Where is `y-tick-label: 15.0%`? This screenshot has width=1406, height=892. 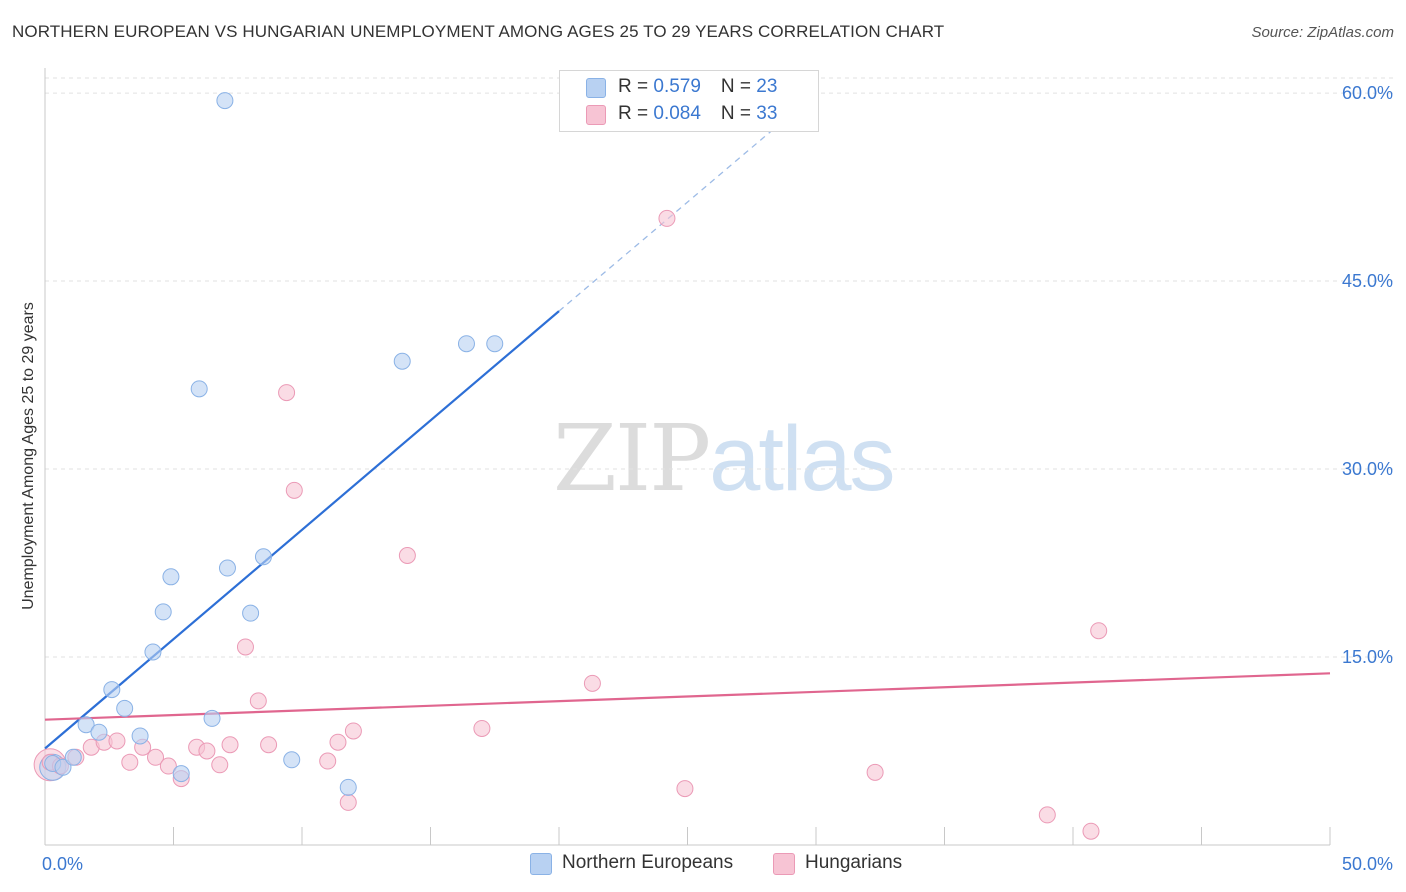
y-tick-label: 15.0% is located at coordinates (1367, 657).